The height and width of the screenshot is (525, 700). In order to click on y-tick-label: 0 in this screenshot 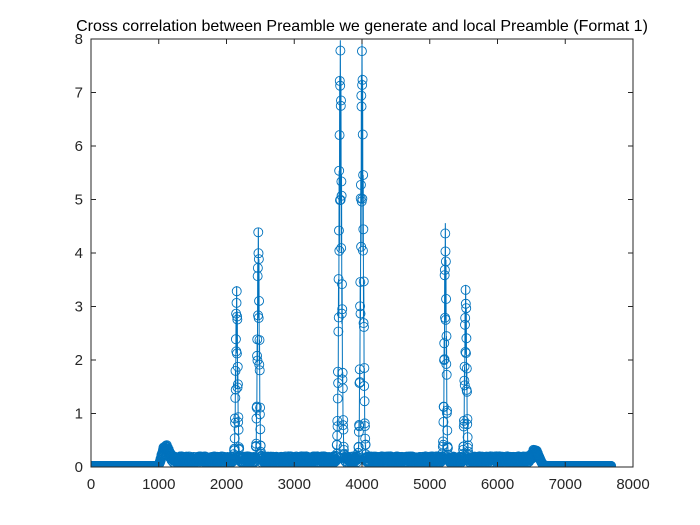, I will do `click(79, 467)`.